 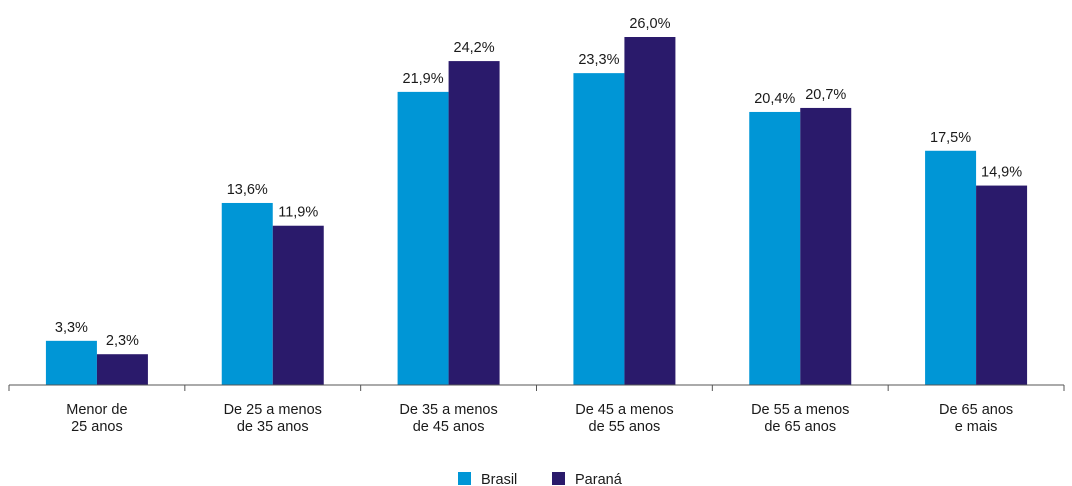 What do you see at coordinates (774, 99) in the screenshot?
I see `data-label: 20,4%` at bounding box center [774, 99].